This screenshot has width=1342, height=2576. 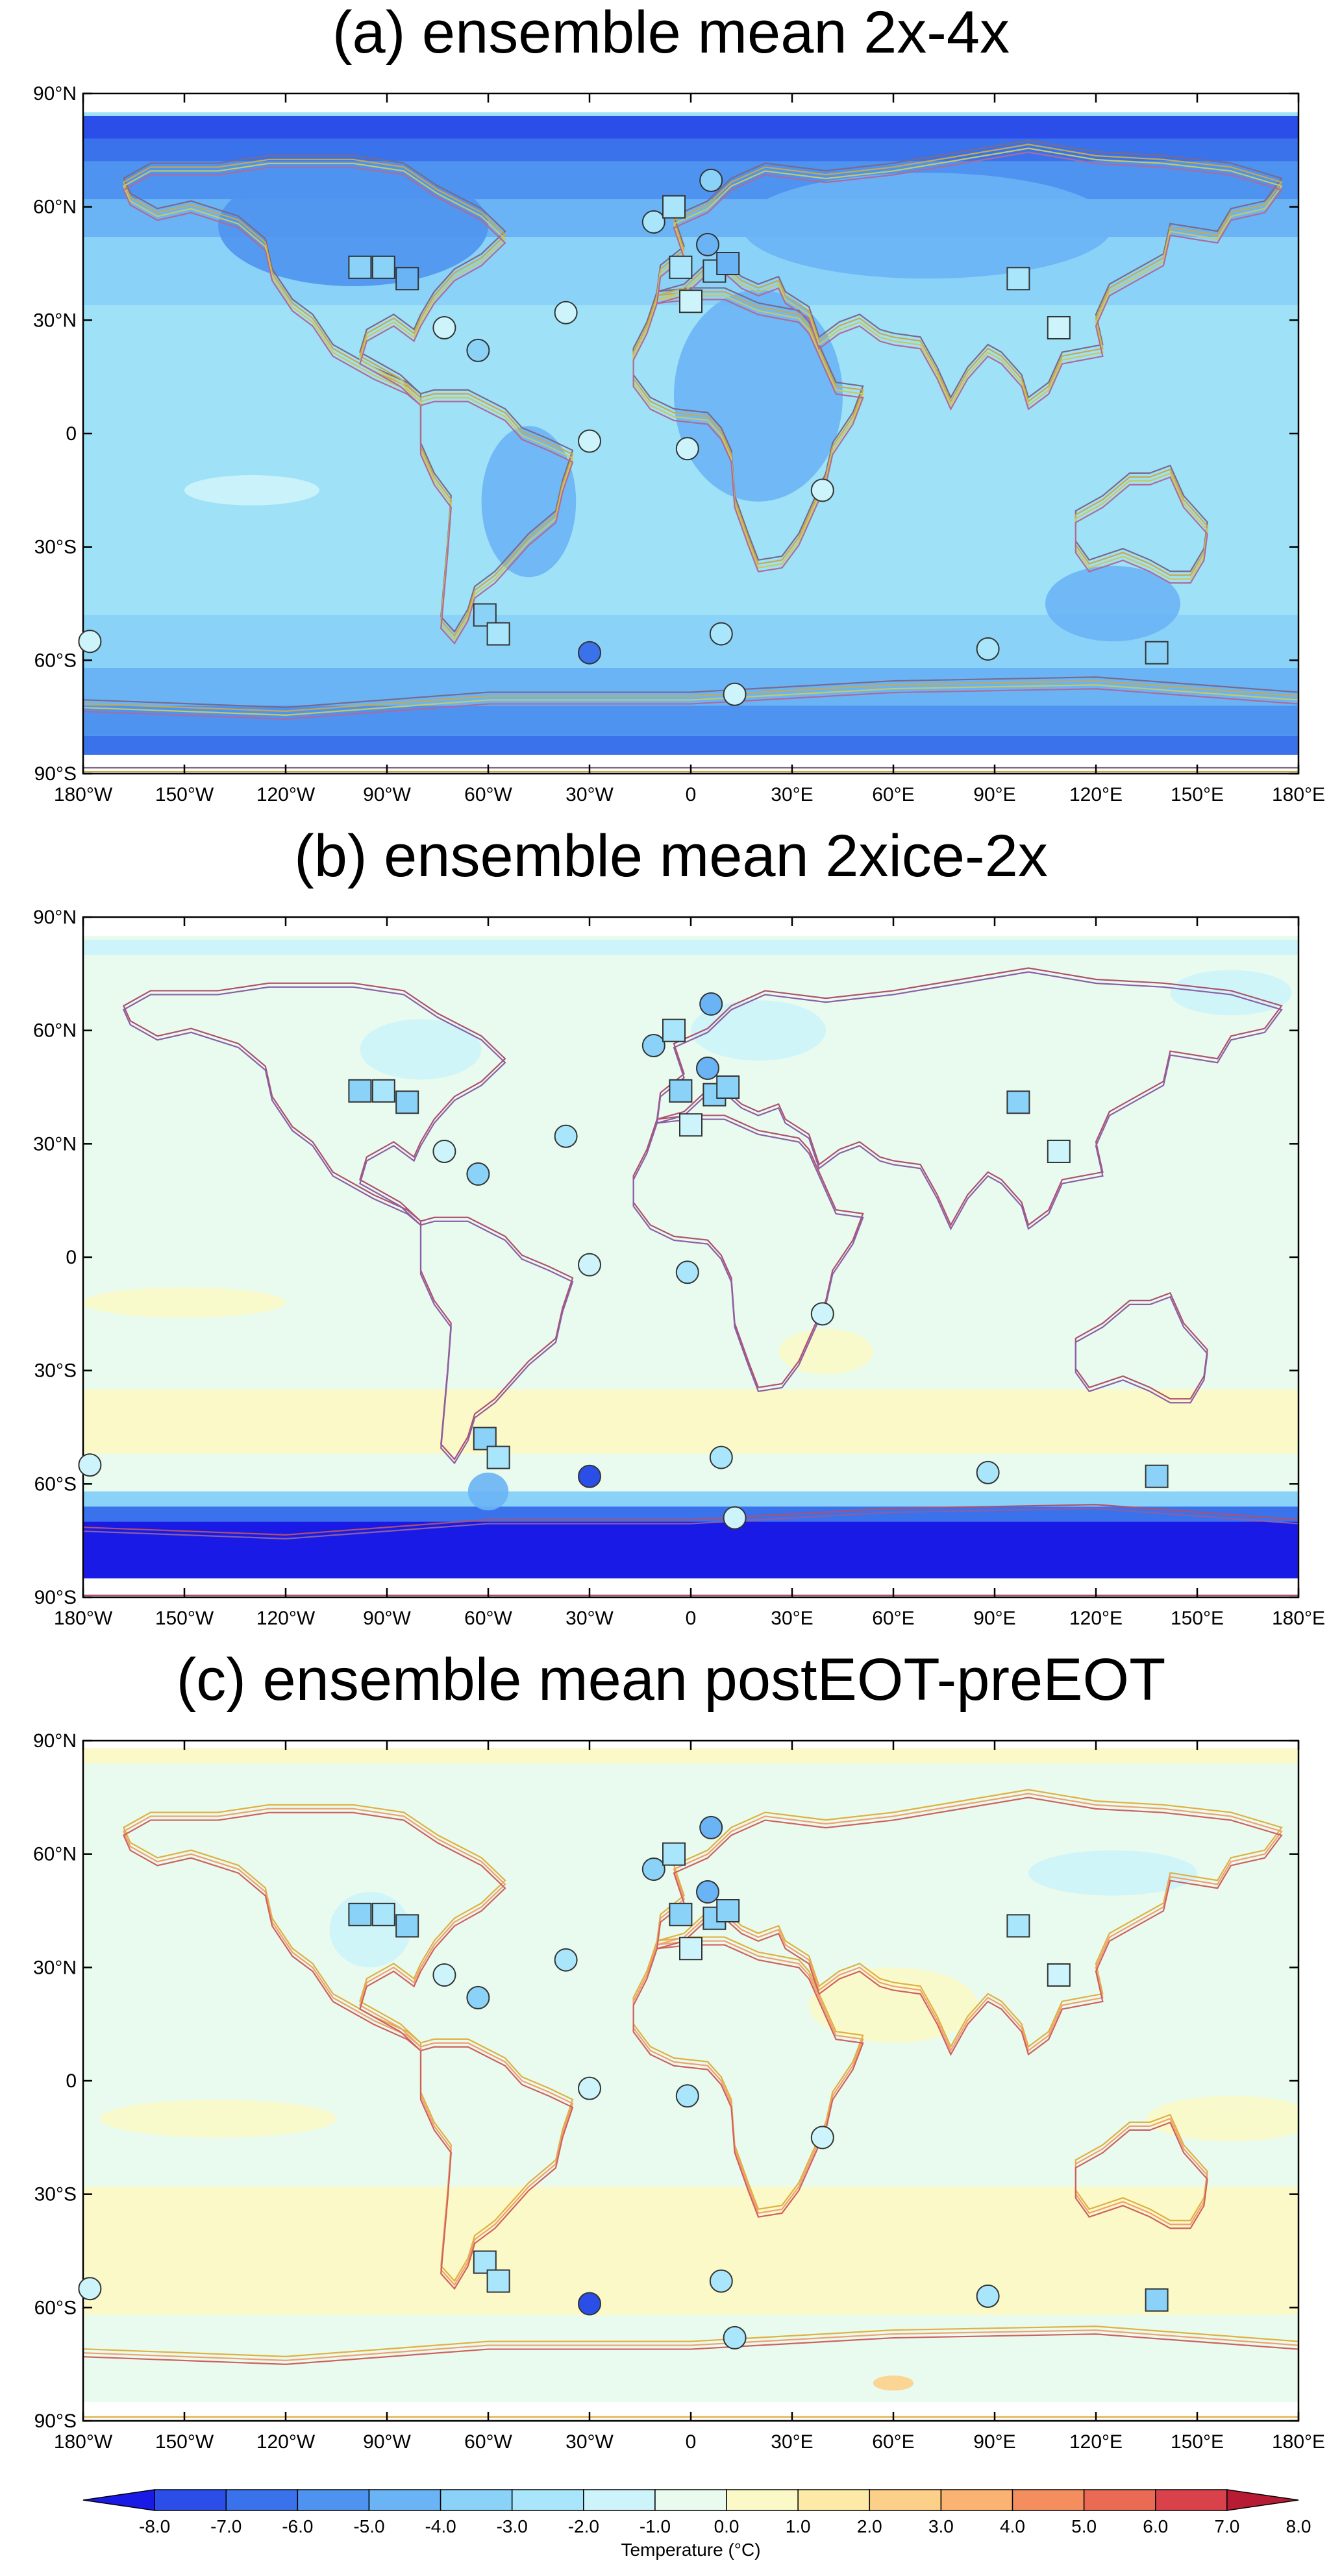 What do you see at coordinates (590, 2442) in the screenshot?
I see `lon-tick-label: 30°W` at bounding box center [590, 2442].